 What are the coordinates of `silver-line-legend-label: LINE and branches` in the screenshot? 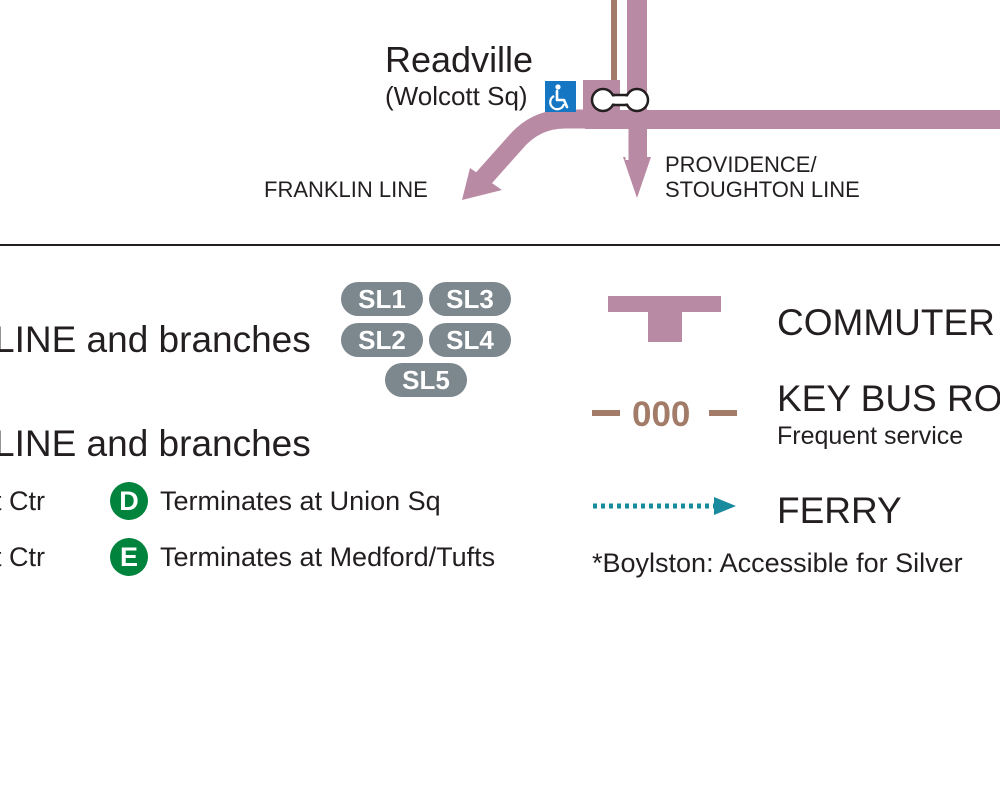 It's located at (155, 339).